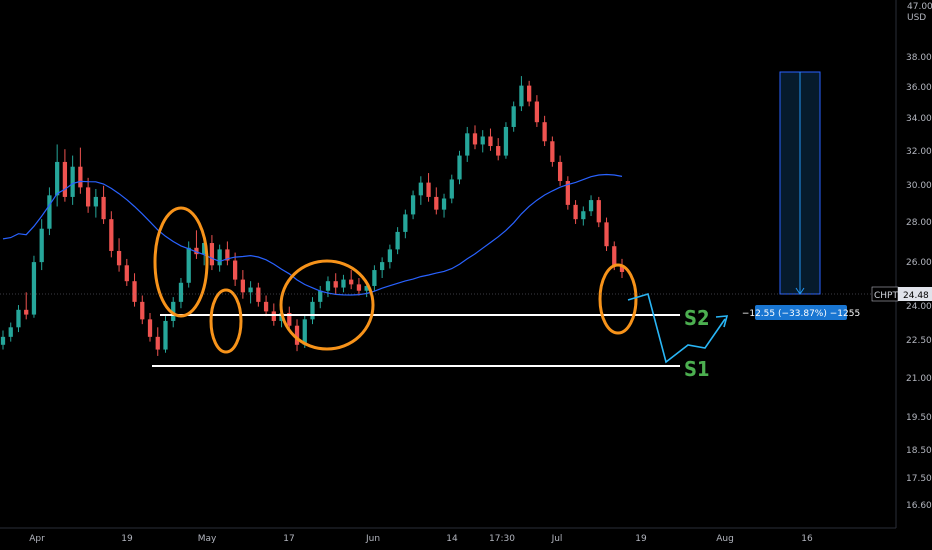 Image resolution: width=932 pixels, height=550 pixels. What do you see at coordinates (919, 479) in the screenshot?
I see `y-tick-label: 17.50` at bounding box center [919, 479].